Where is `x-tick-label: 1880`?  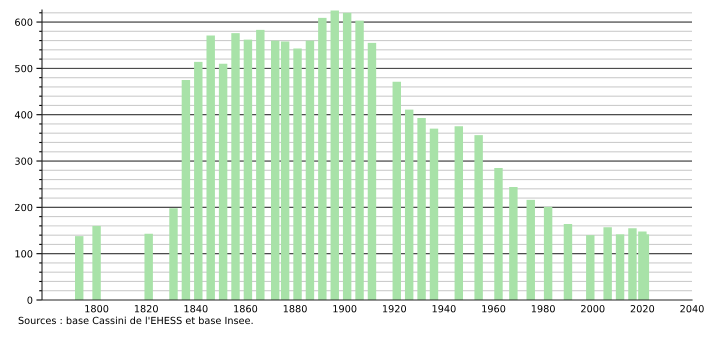
x-tick-label: 1880 is located at coordinates (295, 308).